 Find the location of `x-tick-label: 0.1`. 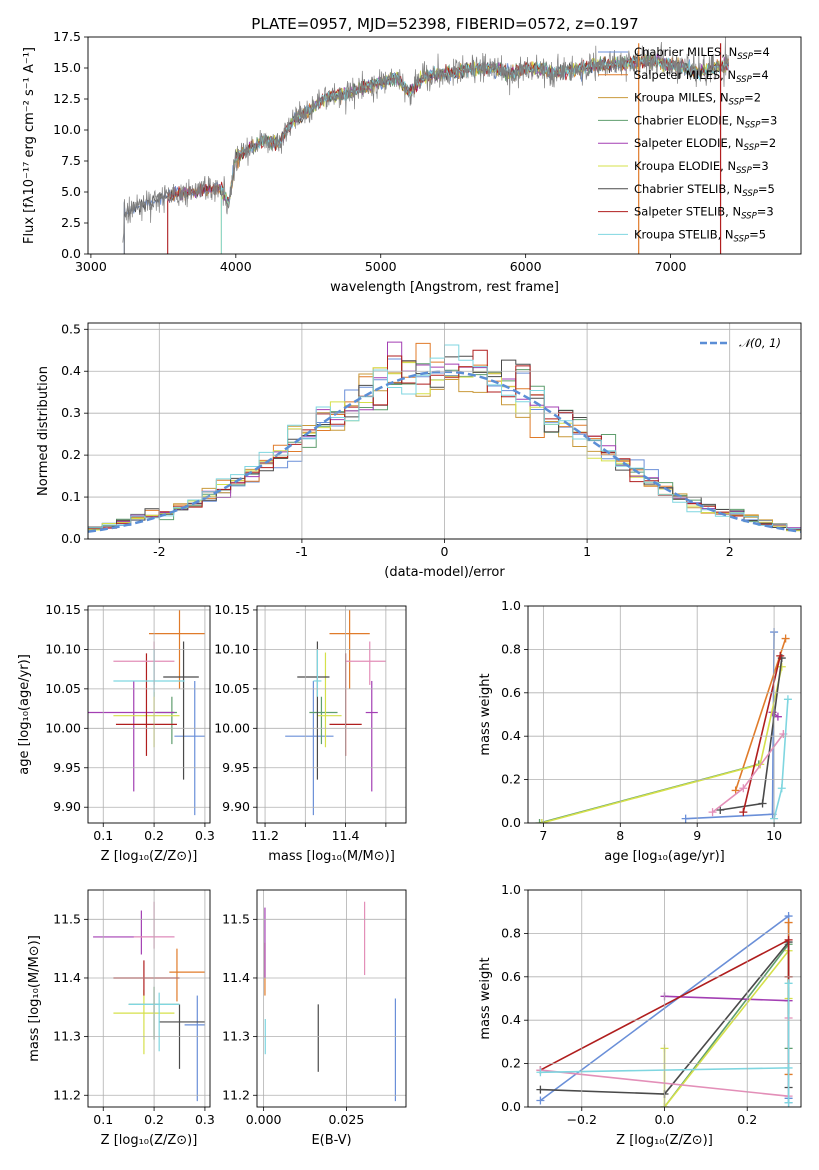

x-tick-label: 0.1 is located at coordinates (103, 835).